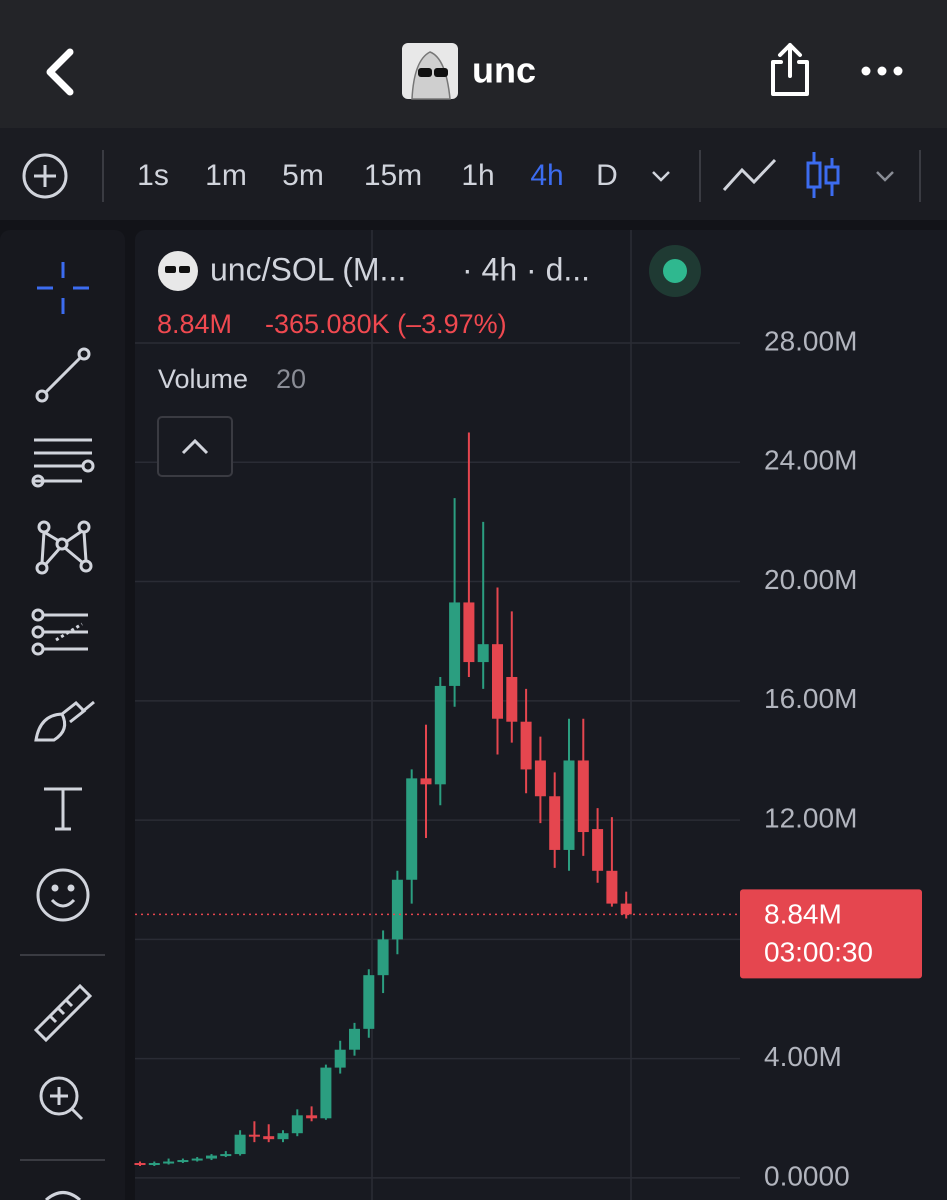 The width and height of the screenshot is (947, 1200). What do you see at coordinates (790, 69) in the screenshot?
I see `share-button` at bounding box center [790, 69].